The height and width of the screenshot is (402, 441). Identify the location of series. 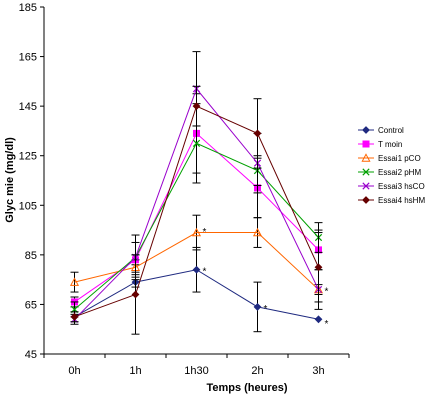
(196, 289).